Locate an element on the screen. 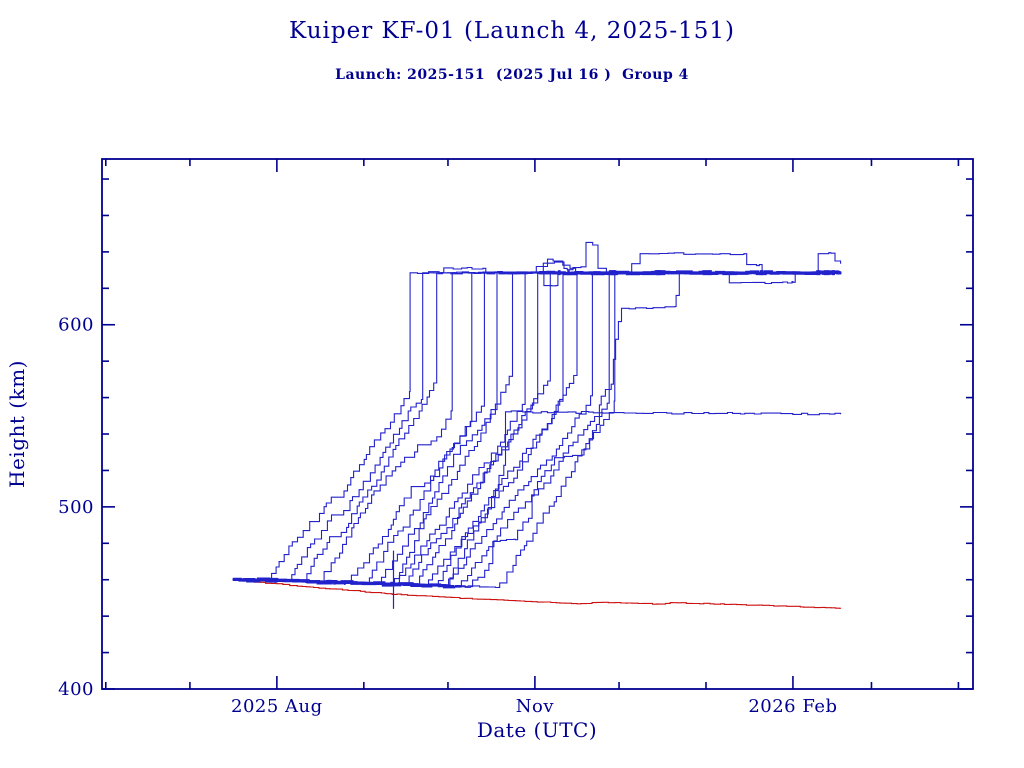  x-tick-label: 2025 Aug is located at coordinates (277, 706).